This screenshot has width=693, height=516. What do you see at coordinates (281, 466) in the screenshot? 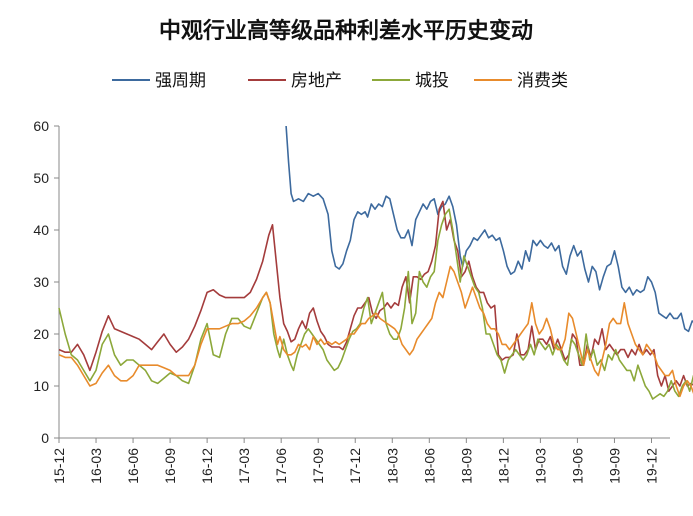
I see `x-tick-label: 17-06` at bounding box center [281, 466].